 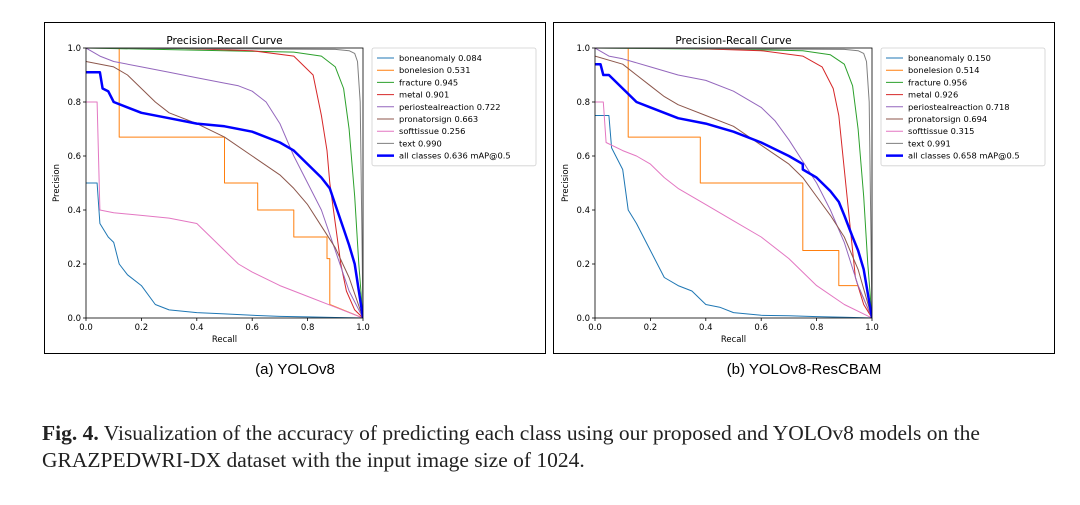 What do you see at coordinates (947, 119) in the screenshot?
I see `legend-entry-pronatorsign: pronatorsign 0.694` at bounding box center [947, 119].